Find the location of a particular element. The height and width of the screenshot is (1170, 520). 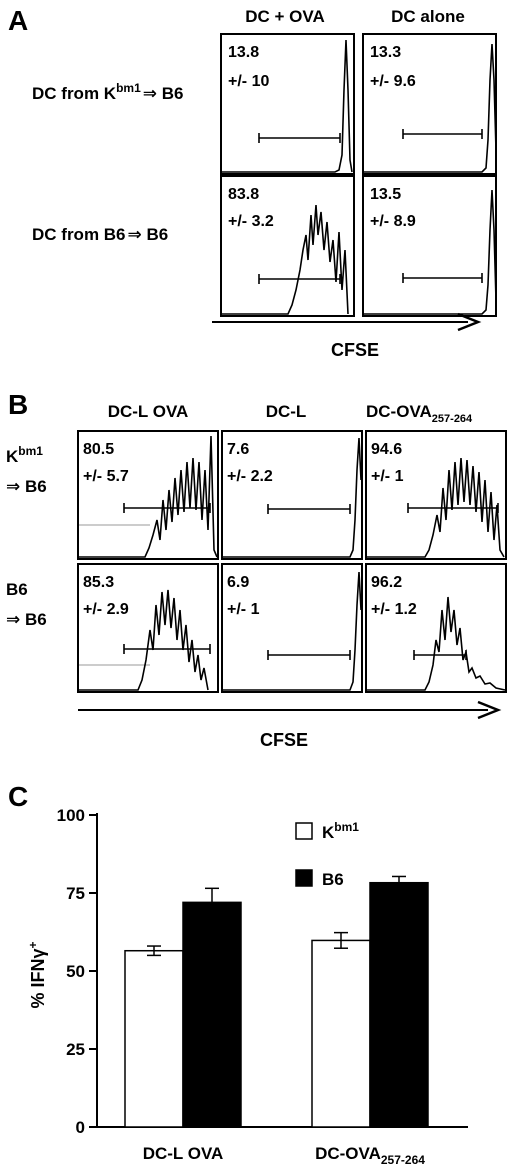

stat-value: 96.2 is located at coordinates (386, 582).